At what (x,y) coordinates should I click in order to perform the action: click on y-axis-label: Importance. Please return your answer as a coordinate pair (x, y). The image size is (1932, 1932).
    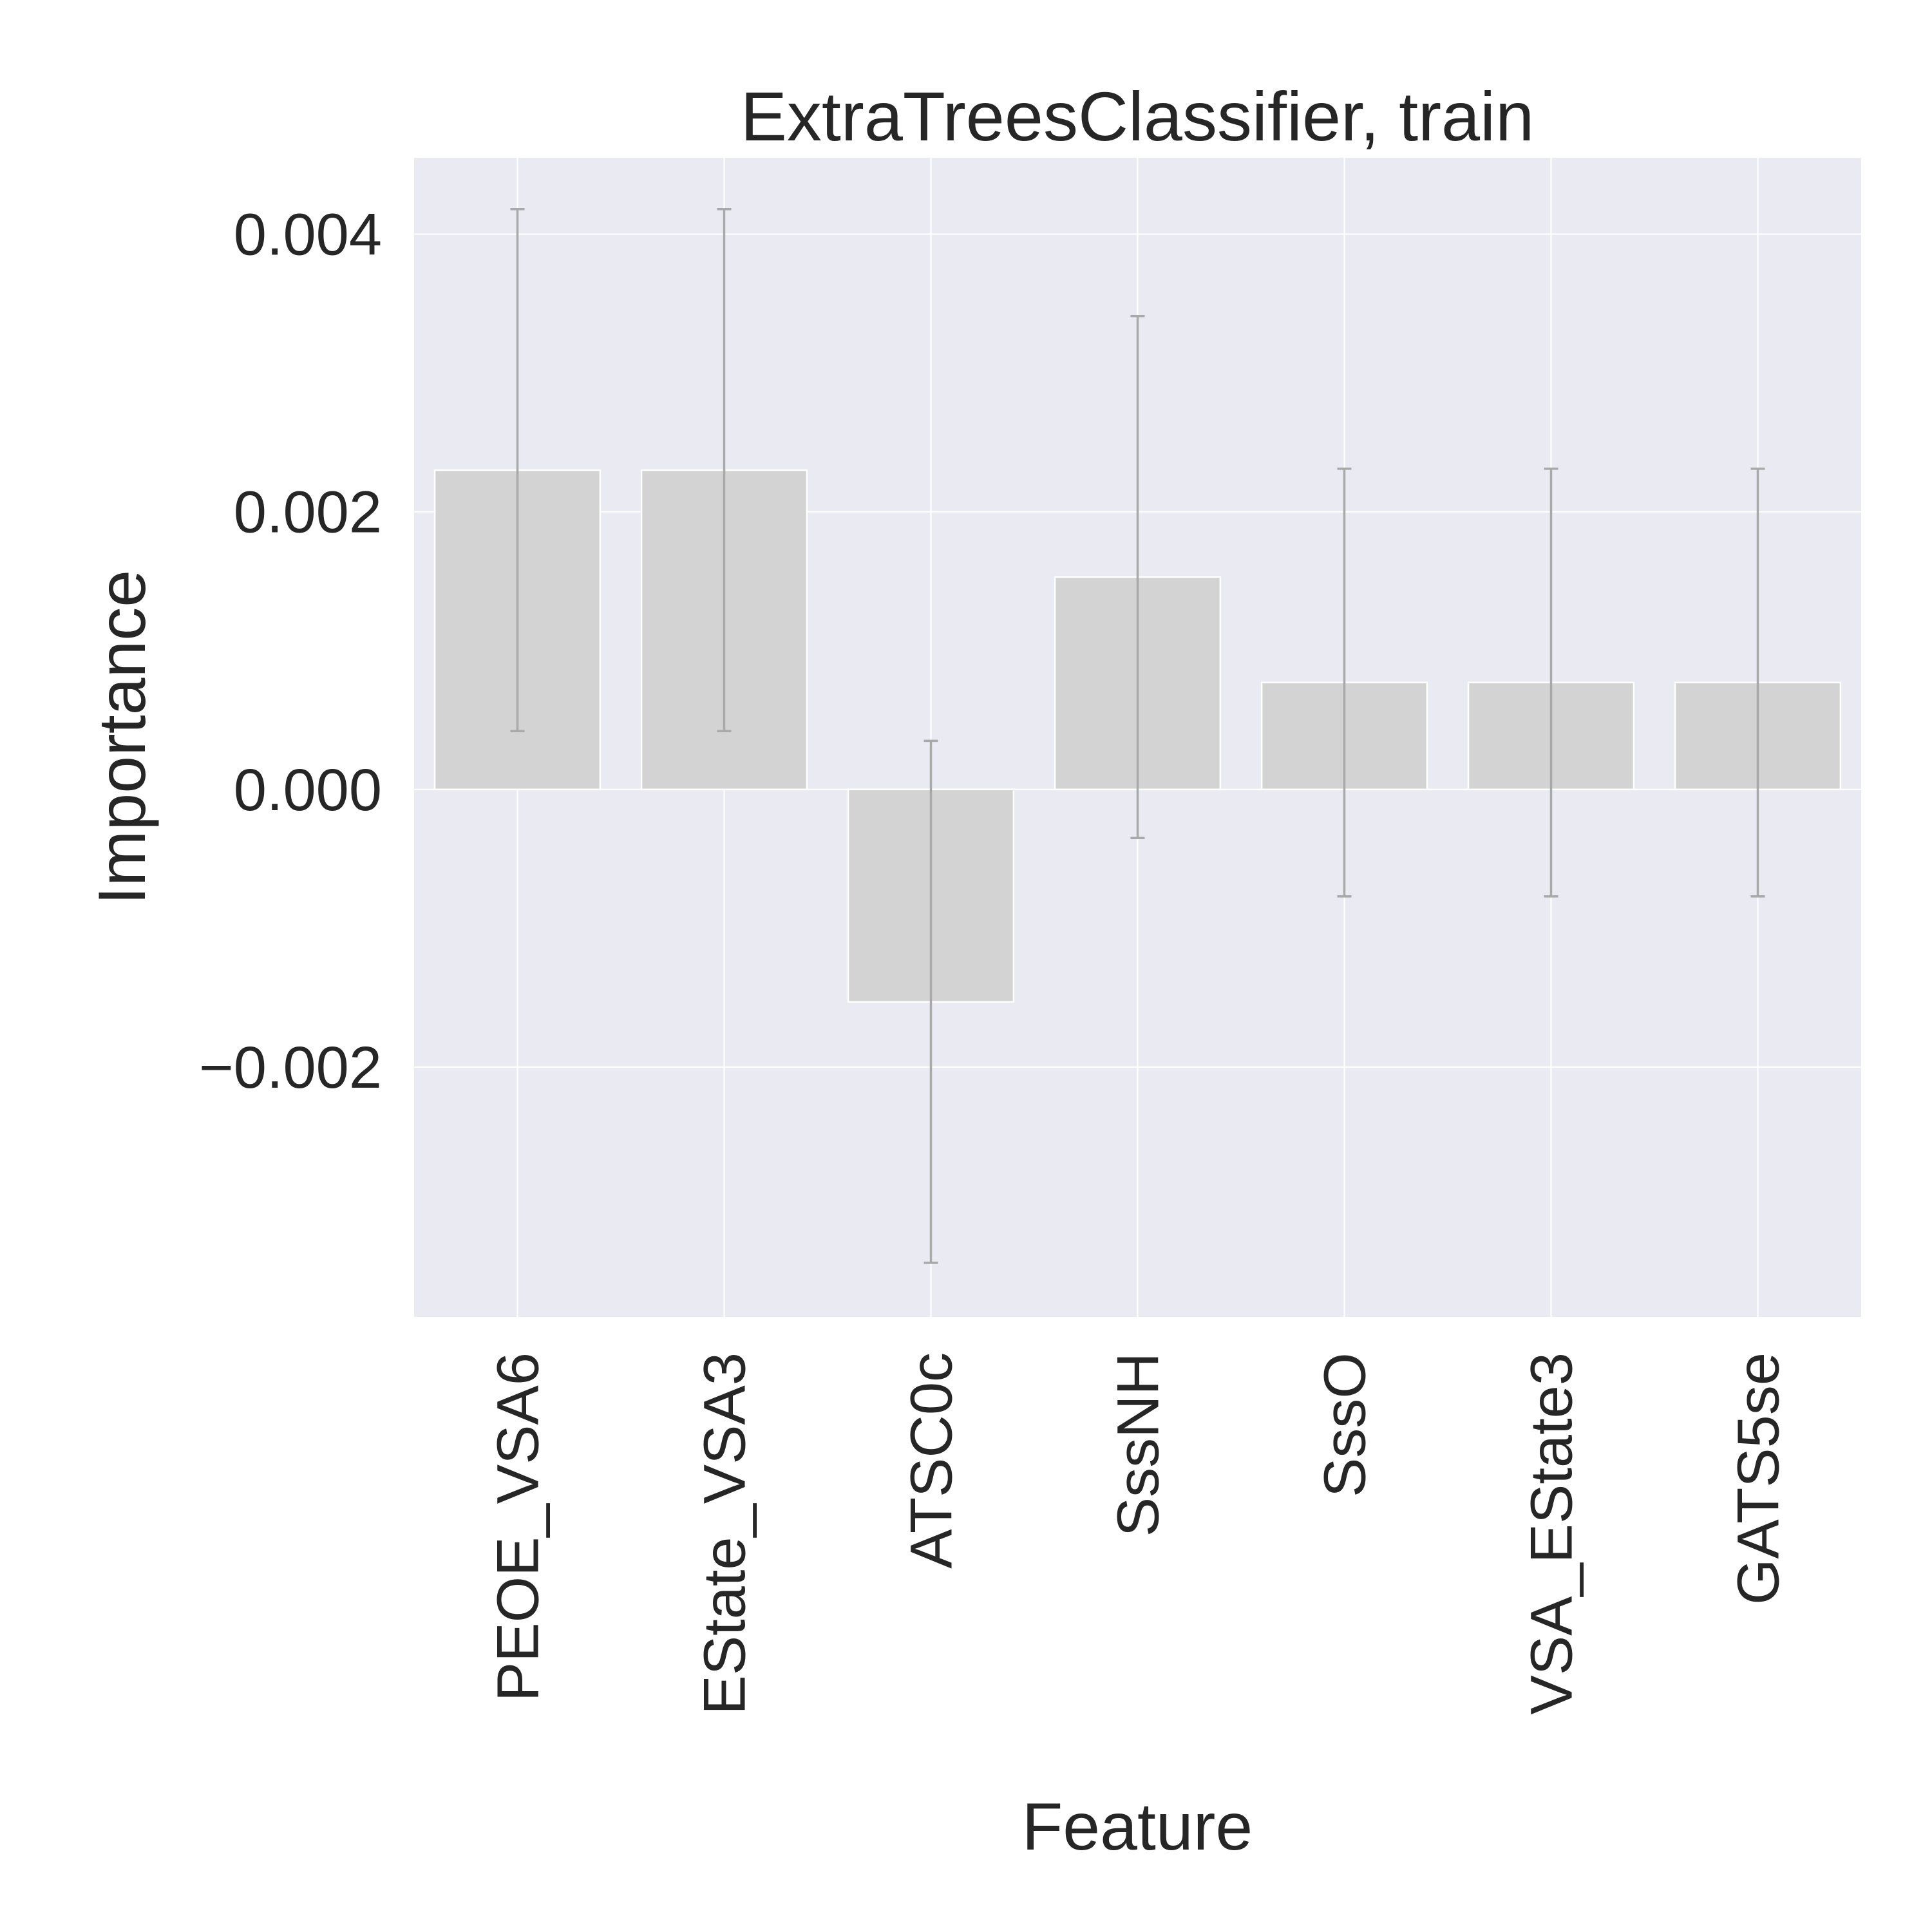
    Looking at the image, I should click on (123, 738).